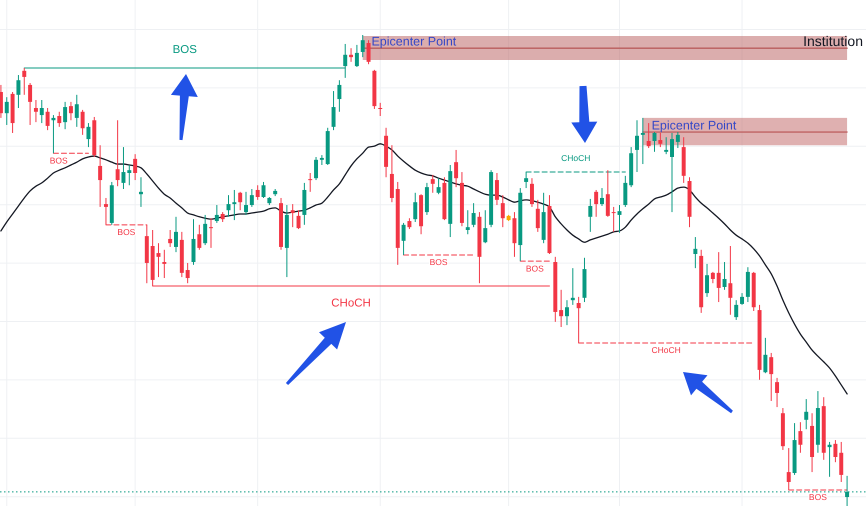 The height and width of the screenshot is (506, 866). Describe the element at coordinates (833, 41) in the screenshot. I see `annotation: Institution` at that location.